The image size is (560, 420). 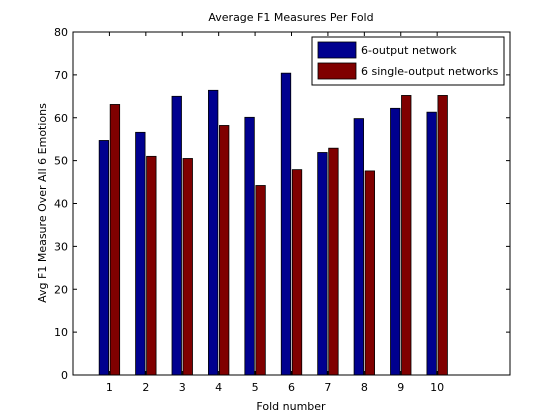 I want to click on x-tick-label: 7, so click(x=327, y=387).